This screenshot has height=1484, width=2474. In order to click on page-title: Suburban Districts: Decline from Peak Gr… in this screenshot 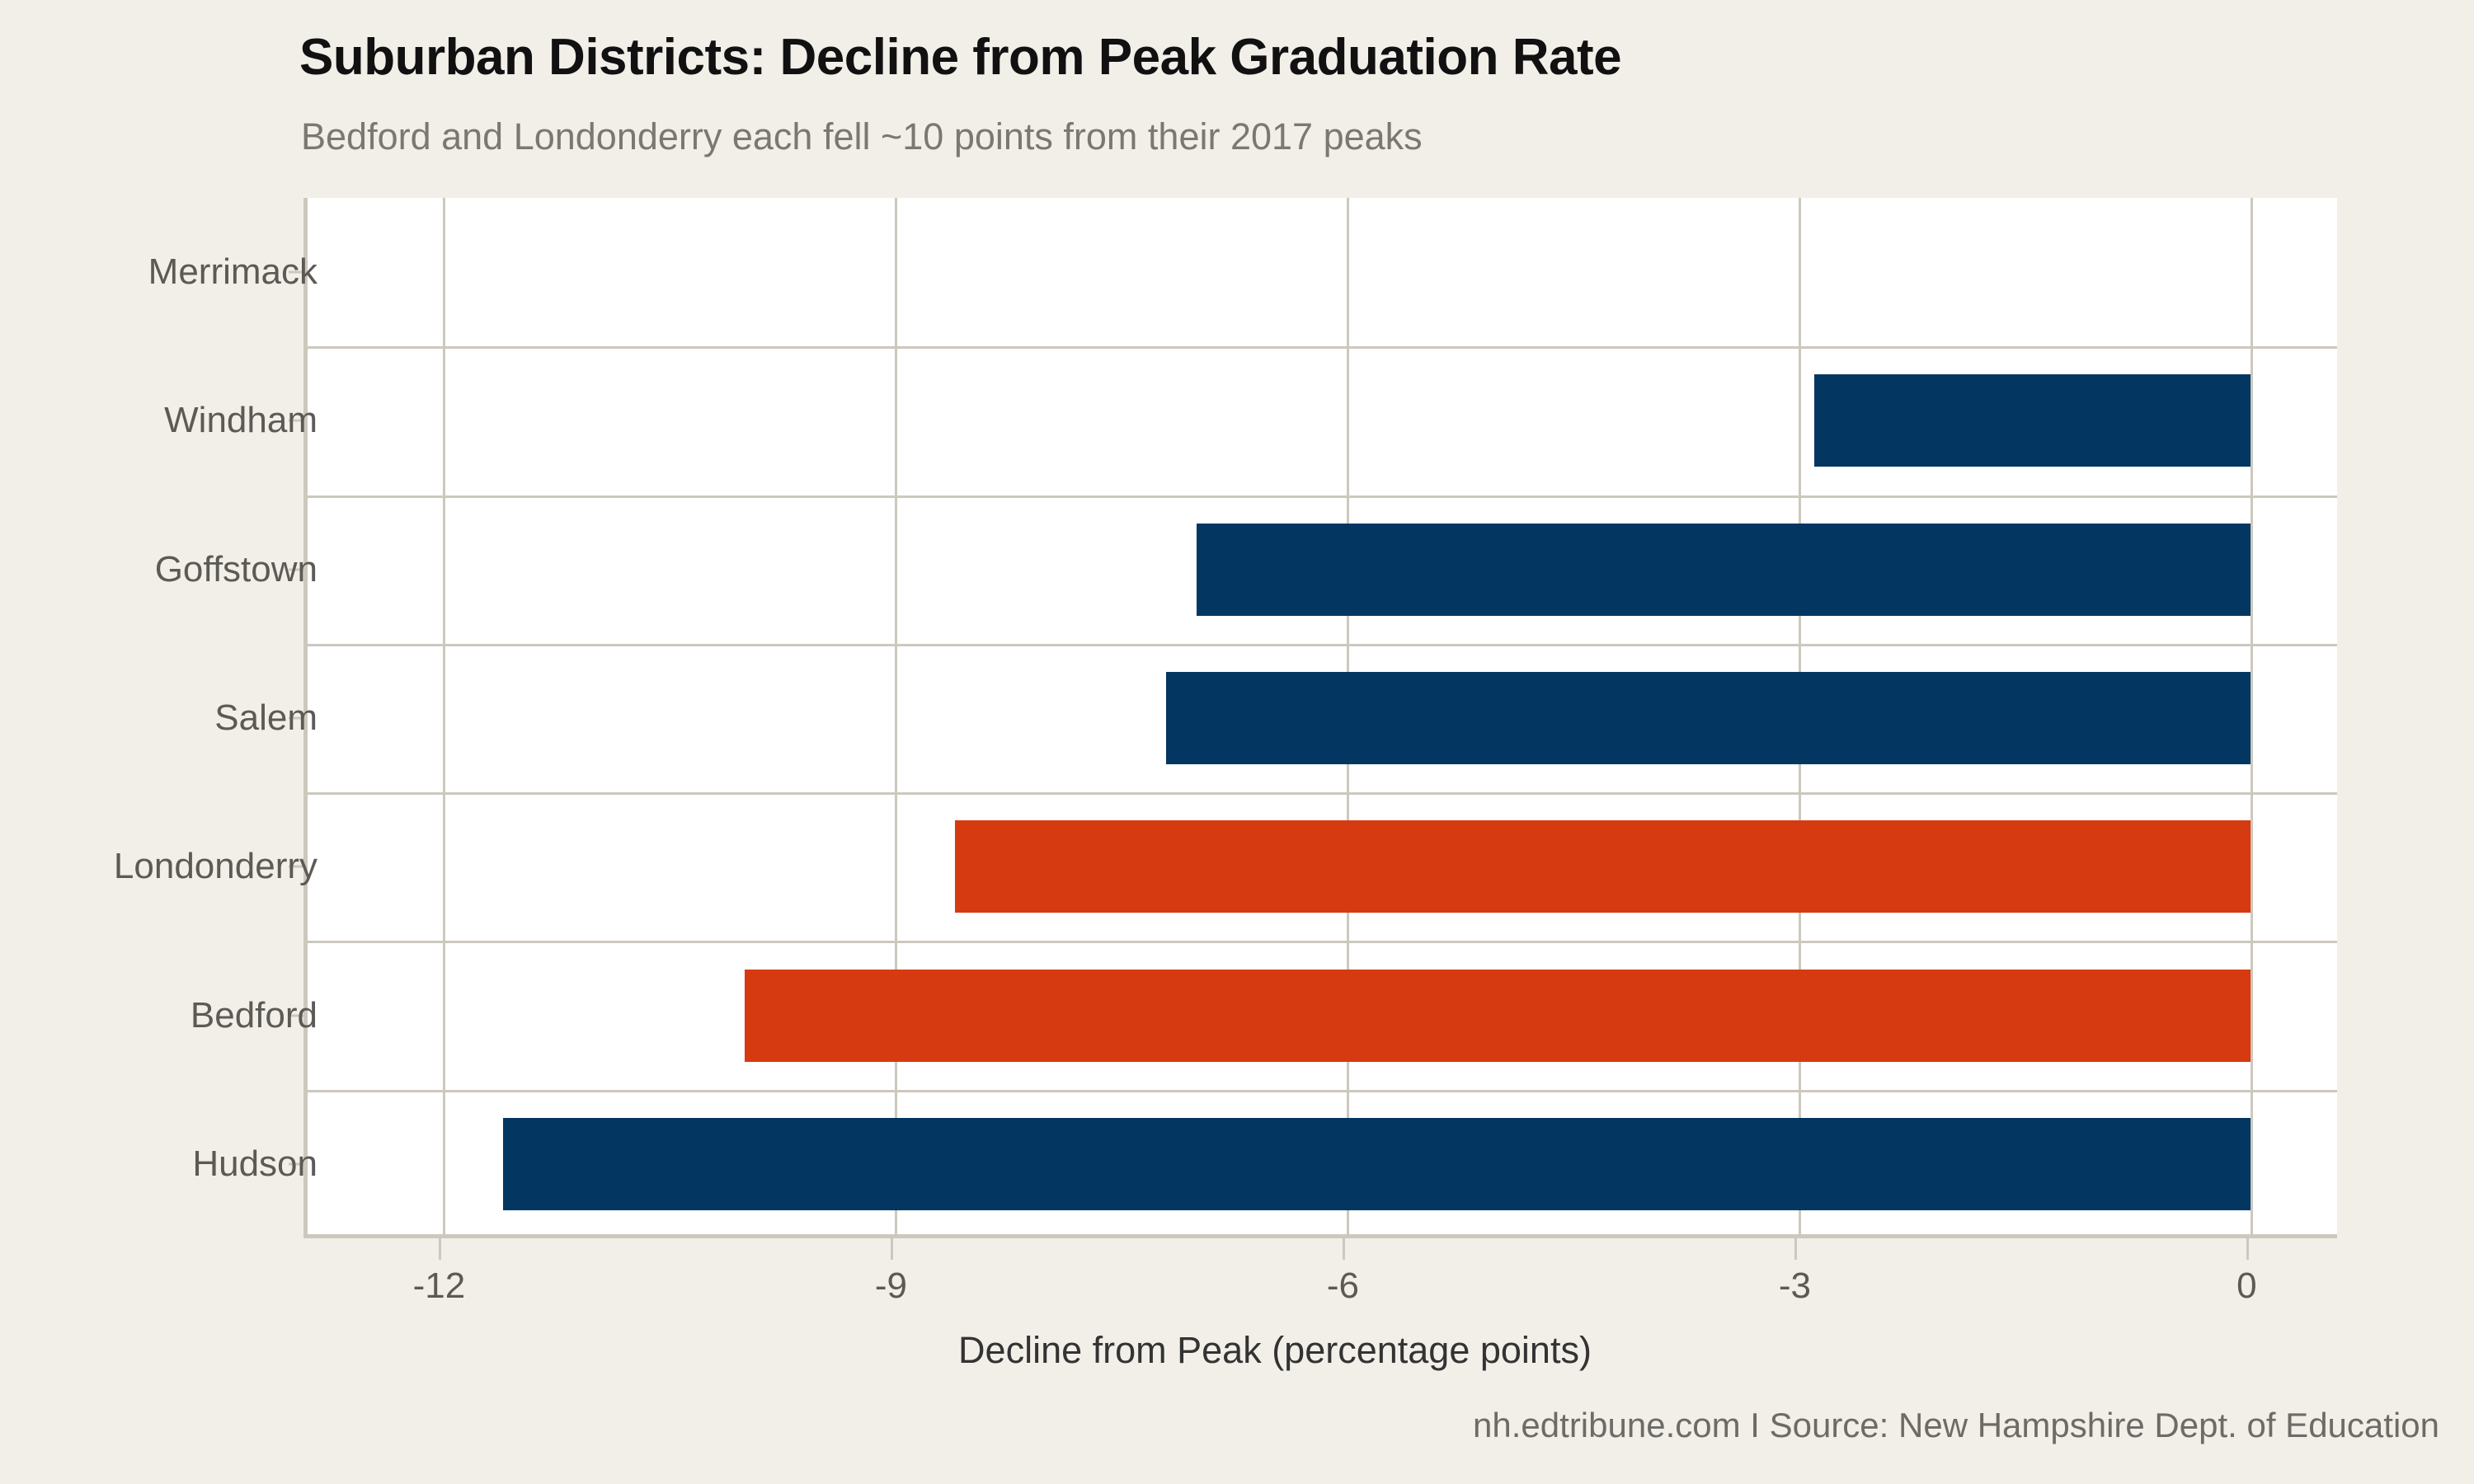, I will do `click(960, 58)`.